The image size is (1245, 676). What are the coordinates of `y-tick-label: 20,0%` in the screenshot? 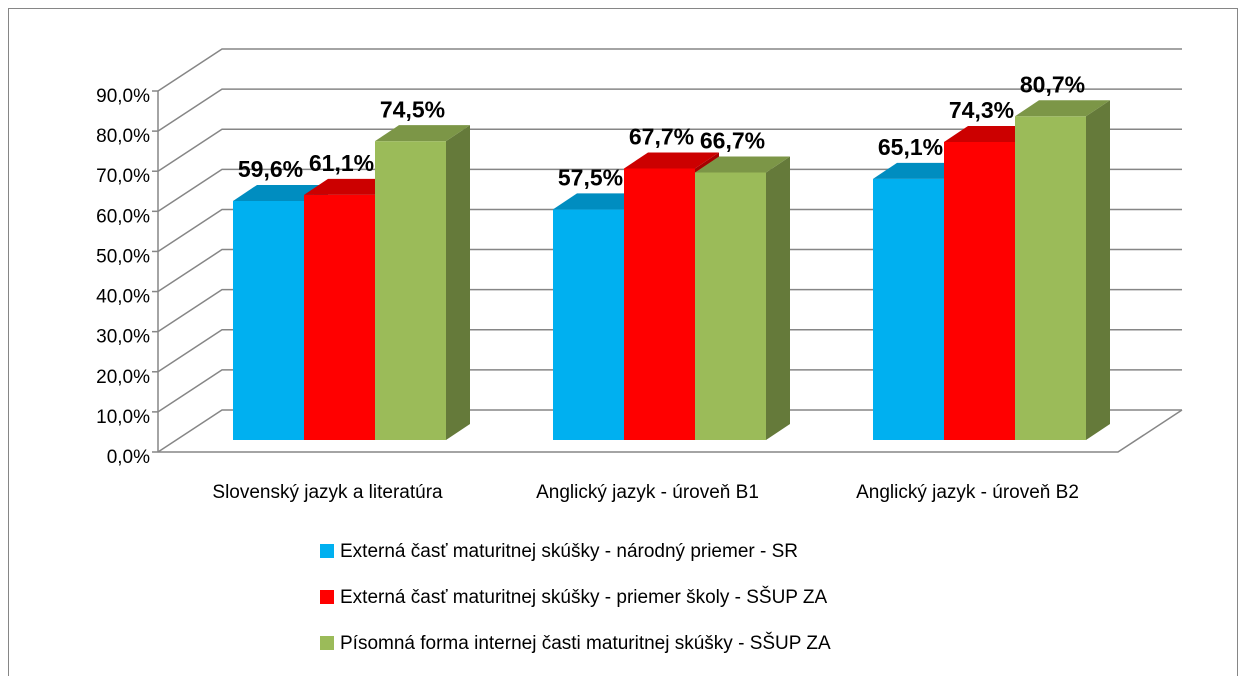 It's located at (123, 377).